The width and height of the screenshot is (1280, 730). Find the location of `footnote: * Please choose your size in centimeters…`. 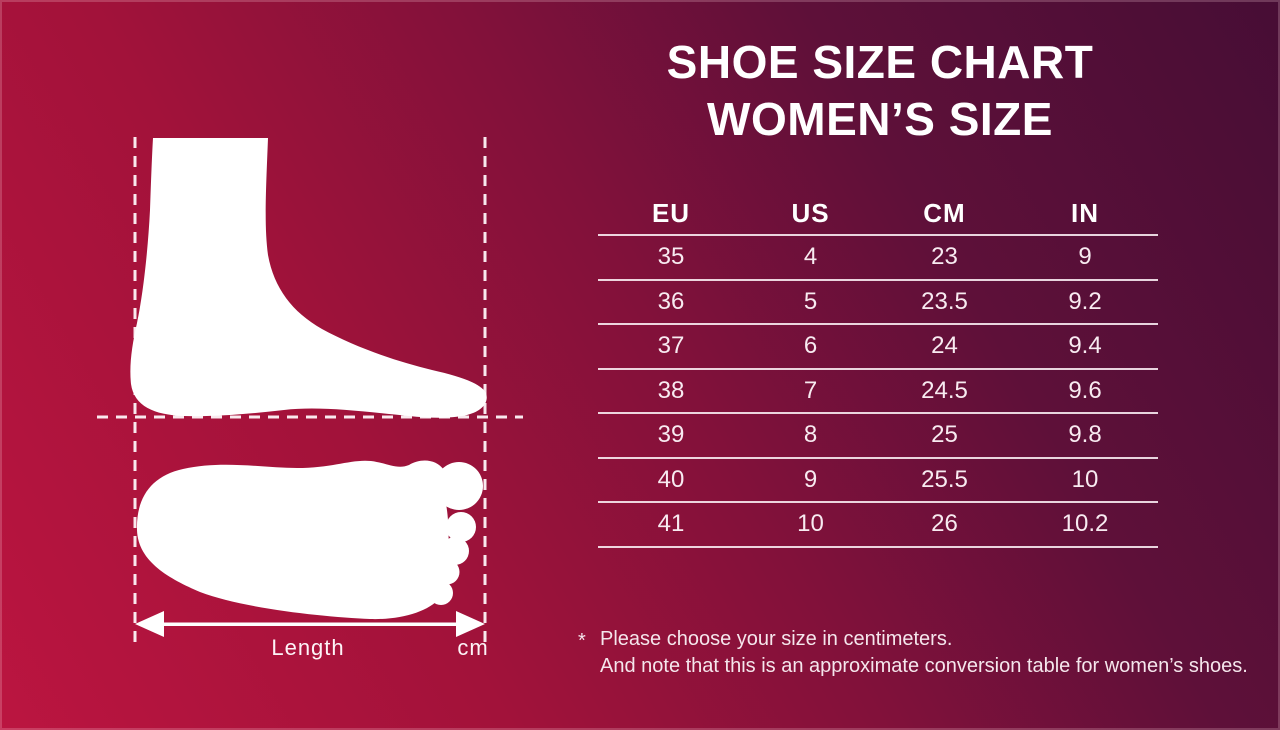

footnote: * Please choose your size in centimeters… is located at coordinates (918, 653).